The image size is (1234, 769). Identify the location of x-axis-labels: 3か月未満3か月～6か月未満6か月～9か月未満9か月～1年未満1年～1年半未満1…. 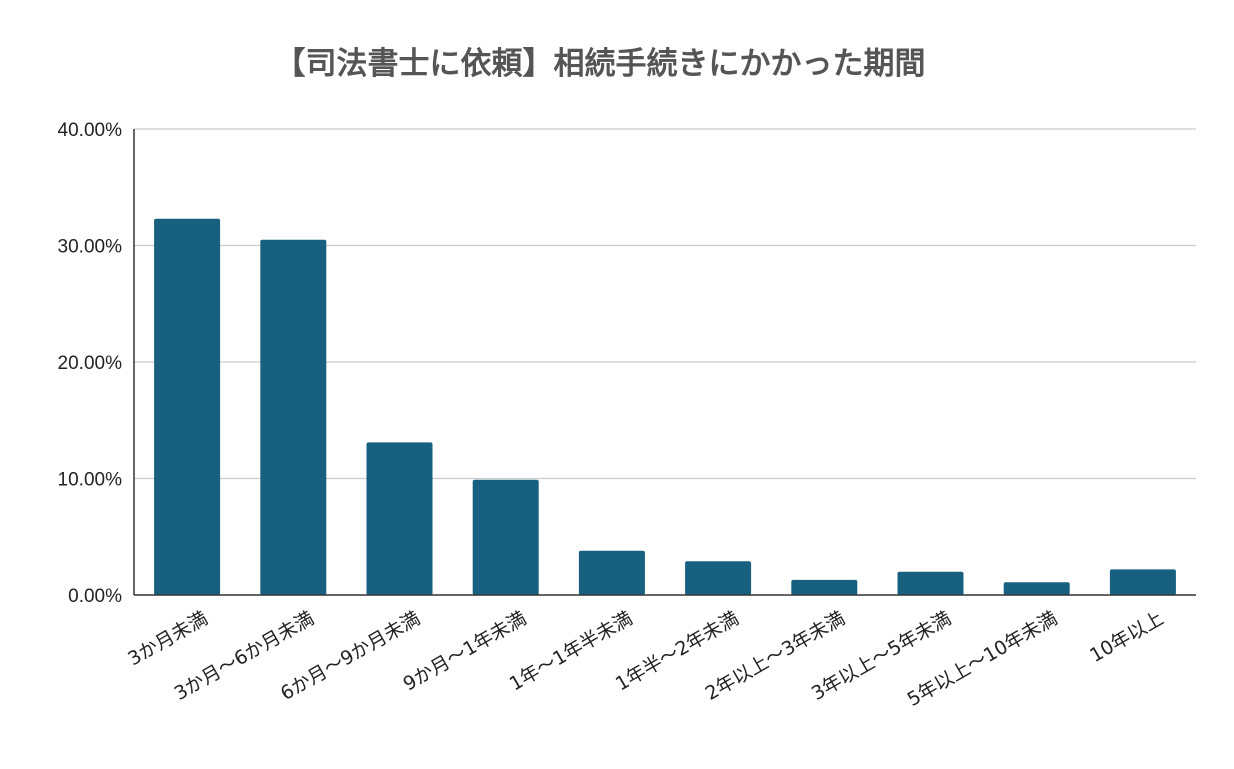
(645, 659).